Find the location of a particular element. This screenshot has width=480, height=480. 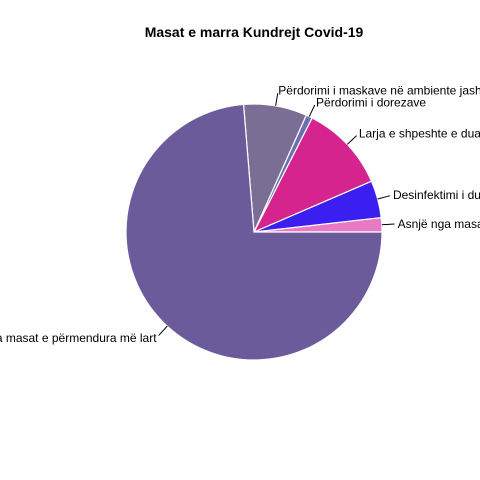

pie-label-3: Larja e shpeshte e duarve is located at coordinates (419, 134).